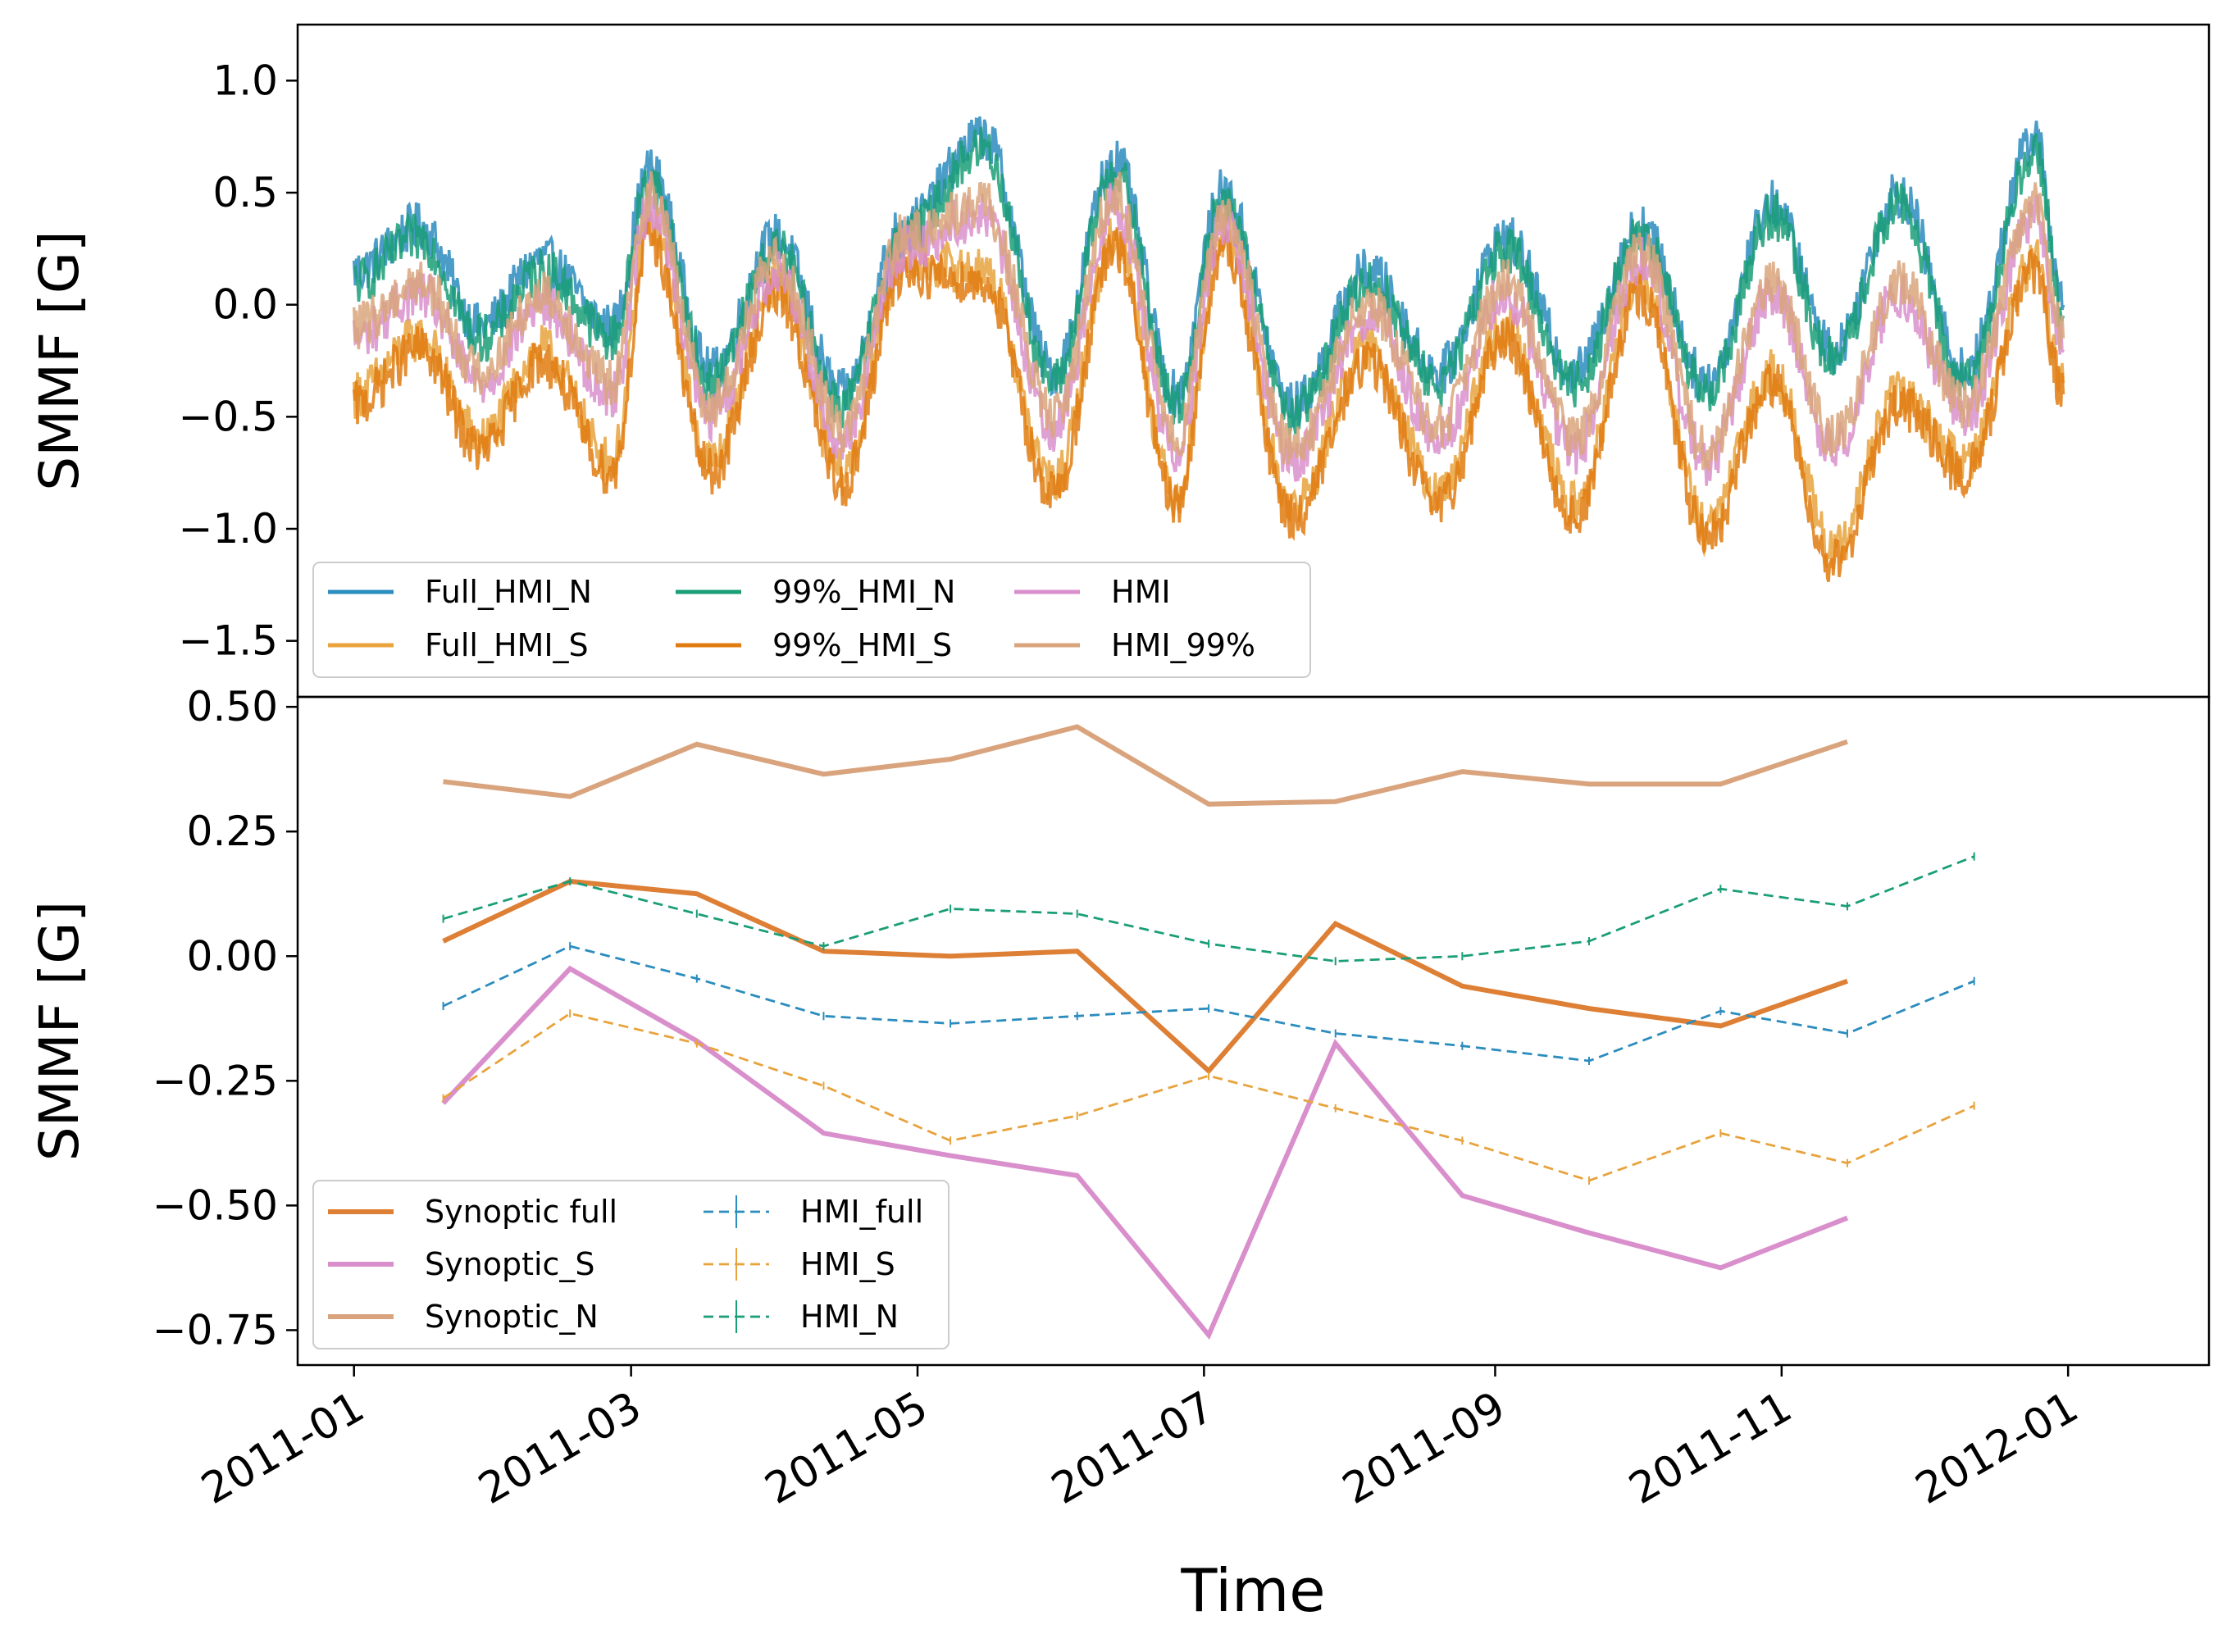 This screenshot has width=2227, height=1652. What do you see at coordinates (1141, 592) in the screenshot?
I see `top-legend-label: HMI` at bounding box center [1141, 592].